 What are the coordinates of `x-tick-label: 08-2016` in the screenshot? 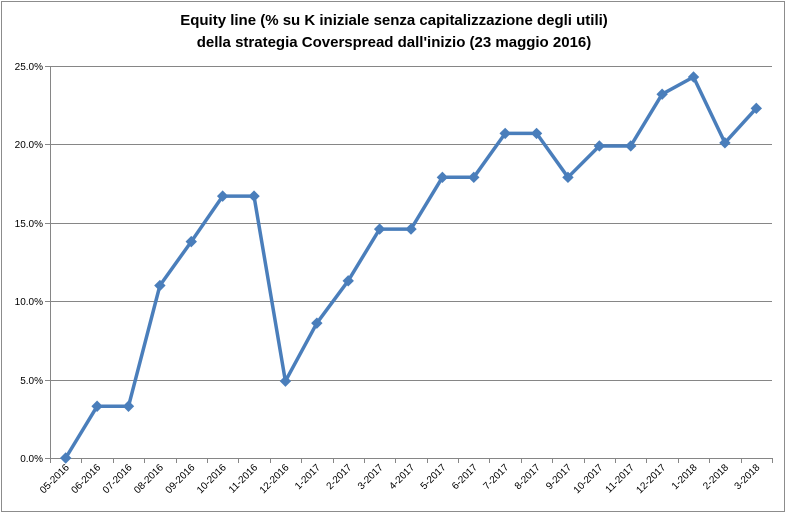 It's located at (149, 479).